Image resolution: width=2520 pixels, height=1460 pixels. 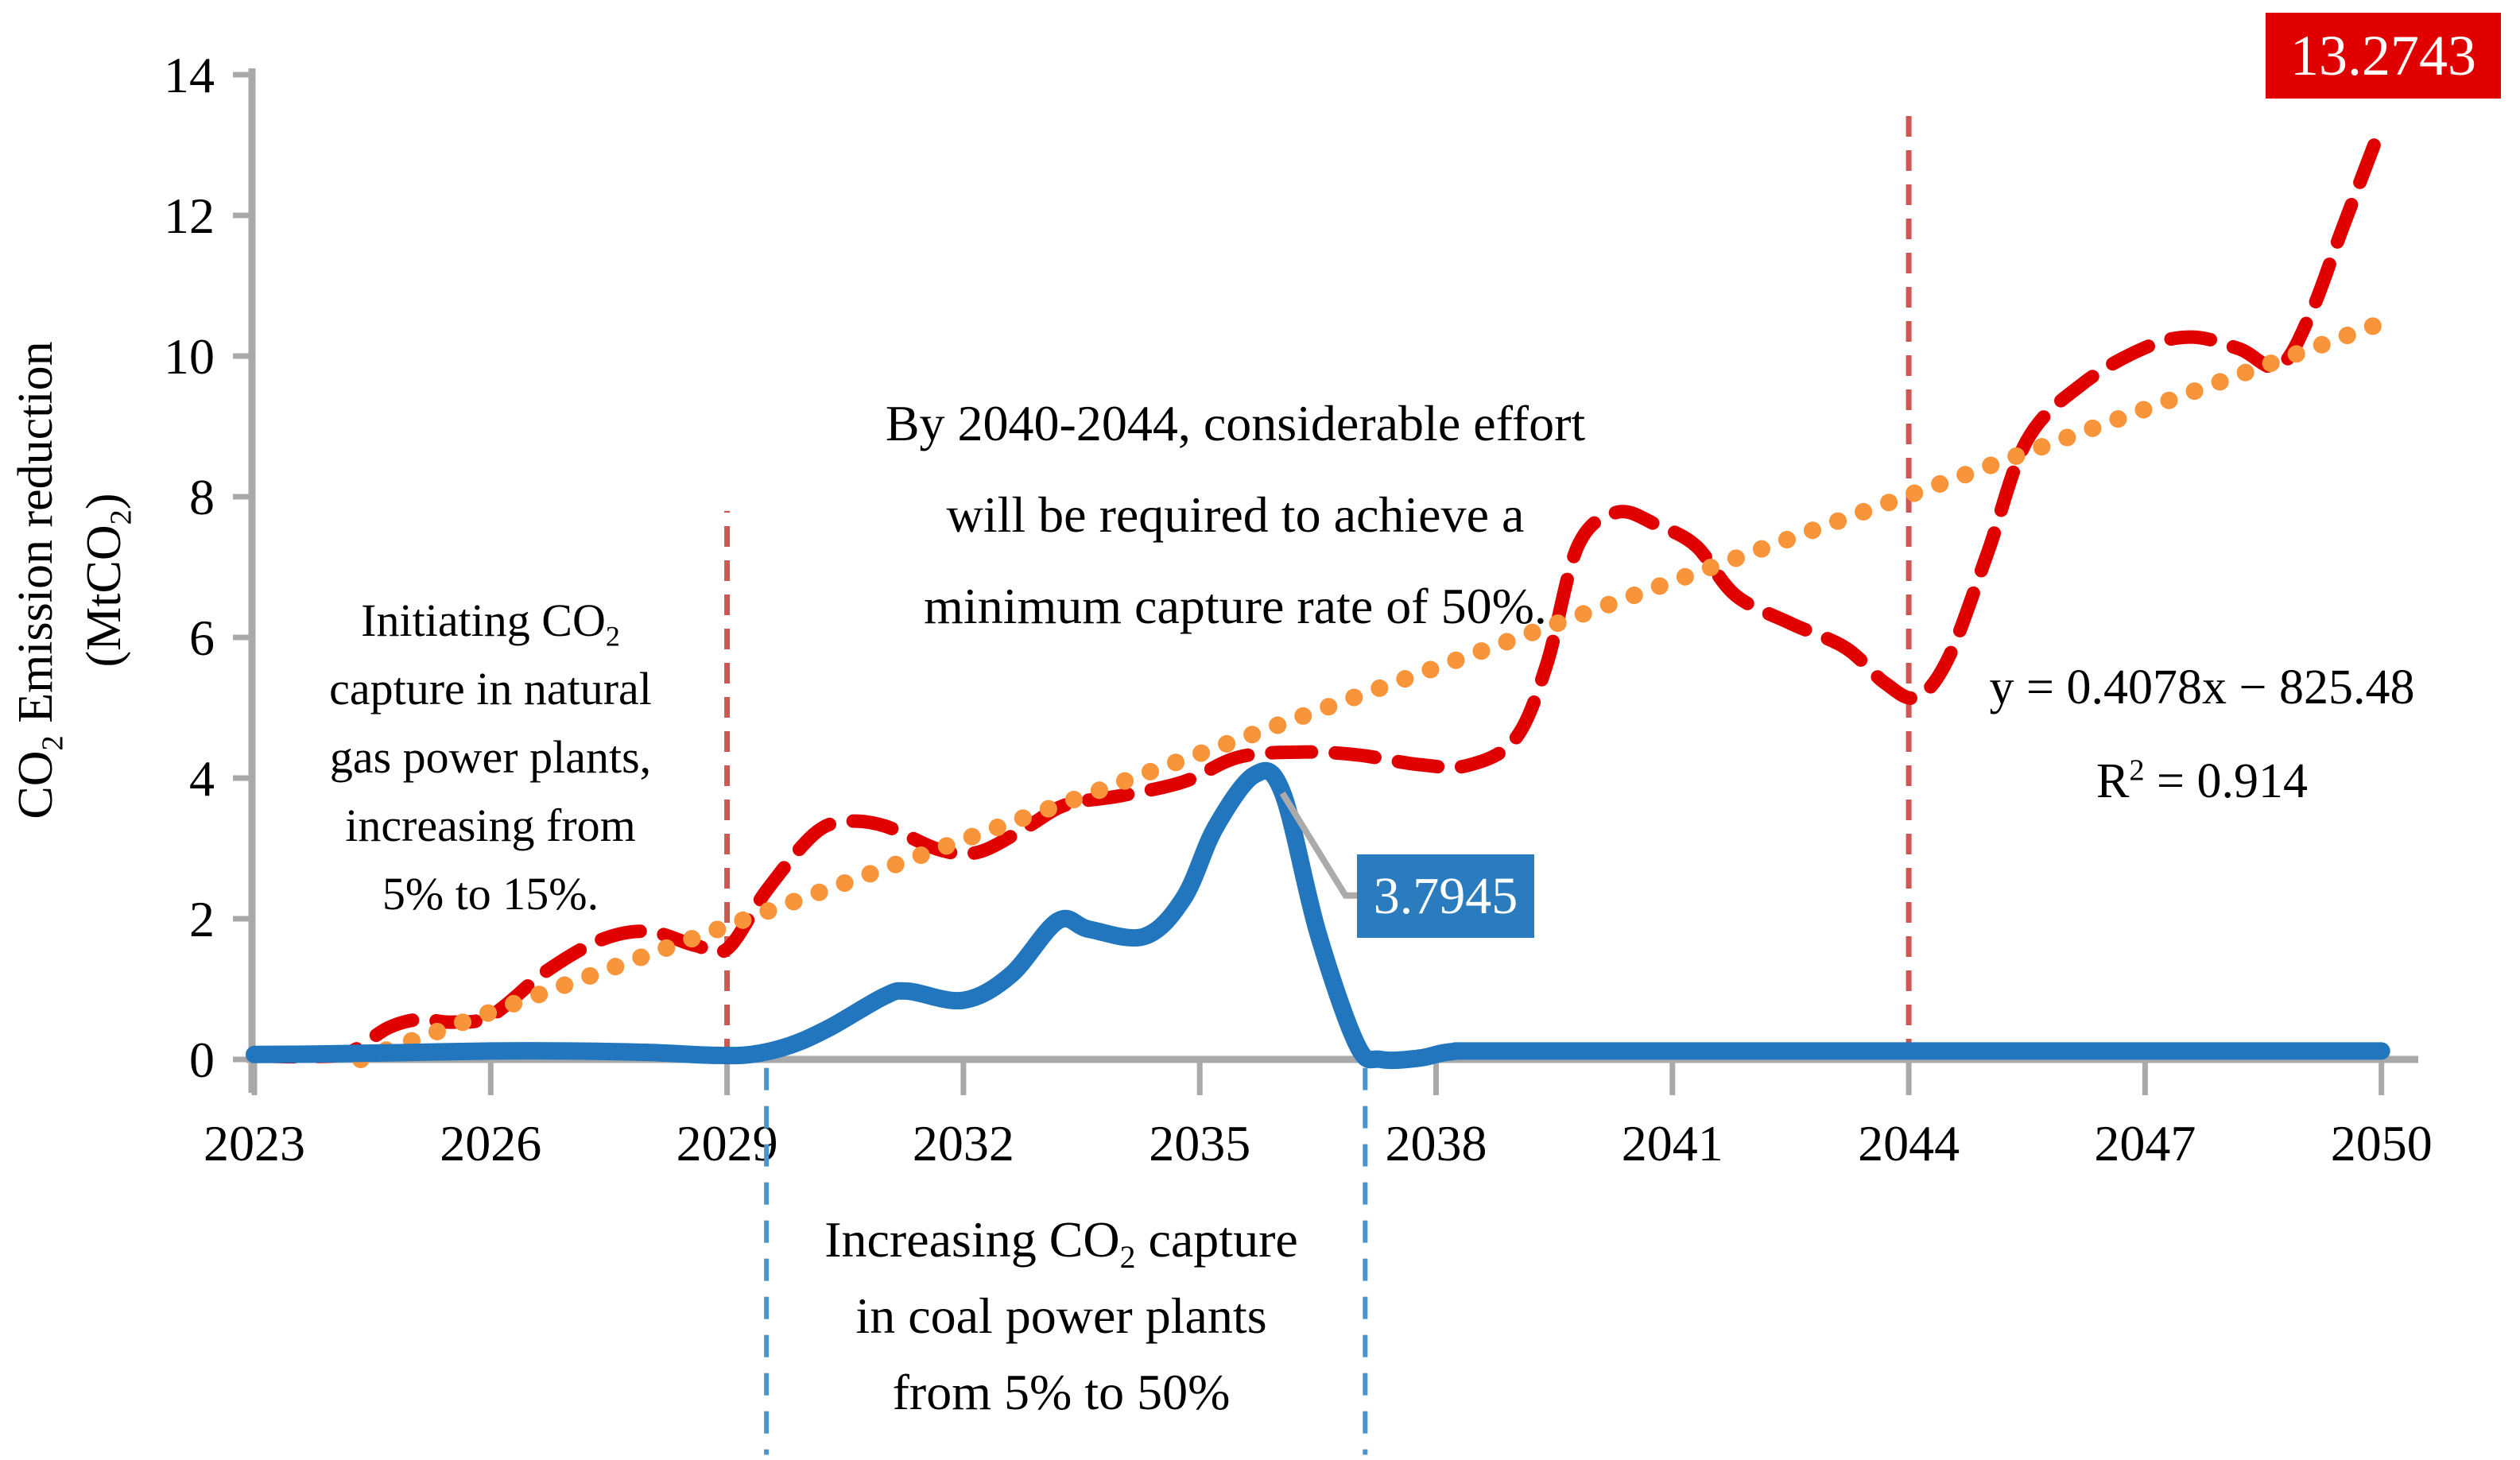 What do you see at coordinates (963, 1143) in the screenshot?
I see `svg-text: 2032` at bounding box center [963, 1143].